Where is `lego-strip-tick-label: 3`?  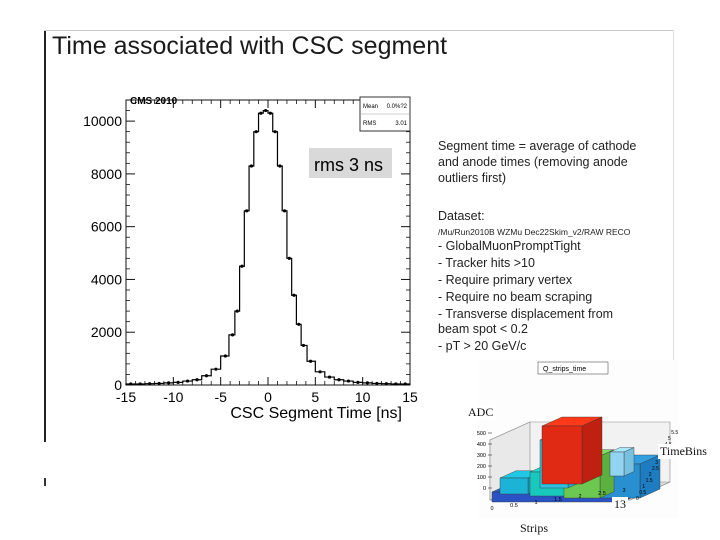 lego-strip-tick-label: 3 is located at coordinates (623, 491).